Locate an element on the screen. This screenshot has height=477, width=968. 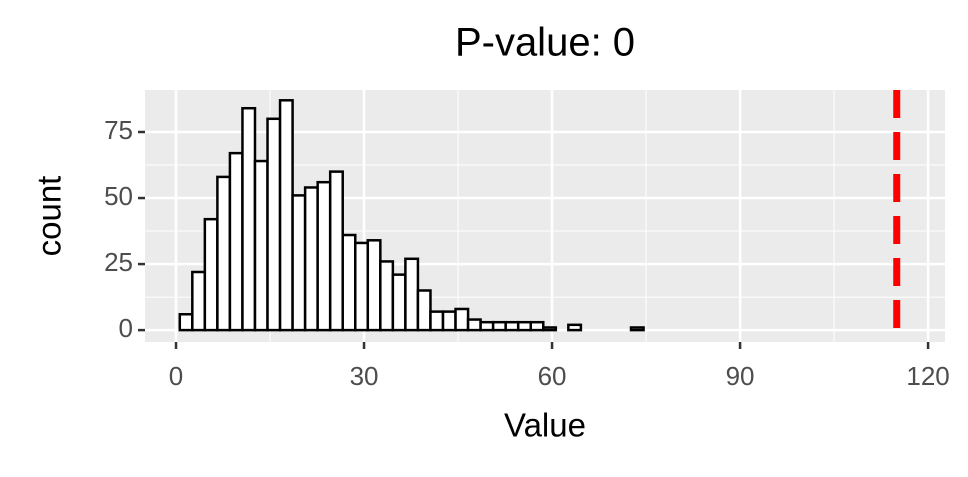
x-axis-title: Value is located at coordinates (545, 425).